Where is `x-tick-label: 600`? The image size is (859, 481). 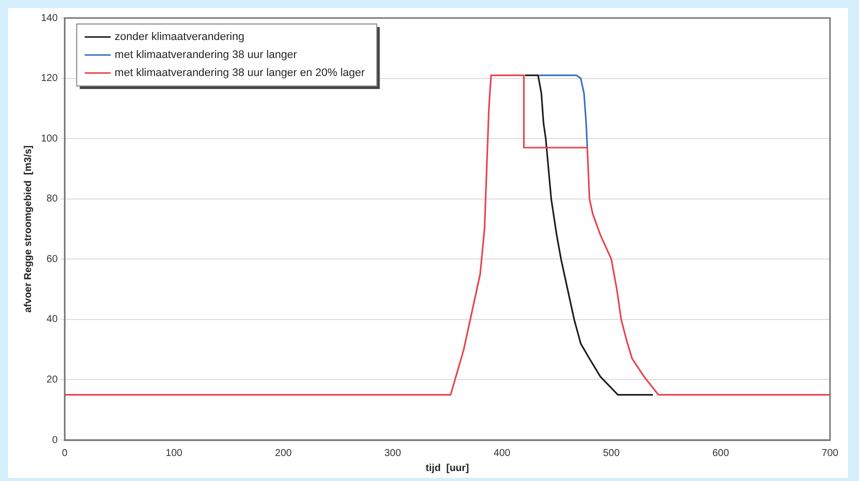 x-tick-label: 600 is located at coordinates (721, 453).